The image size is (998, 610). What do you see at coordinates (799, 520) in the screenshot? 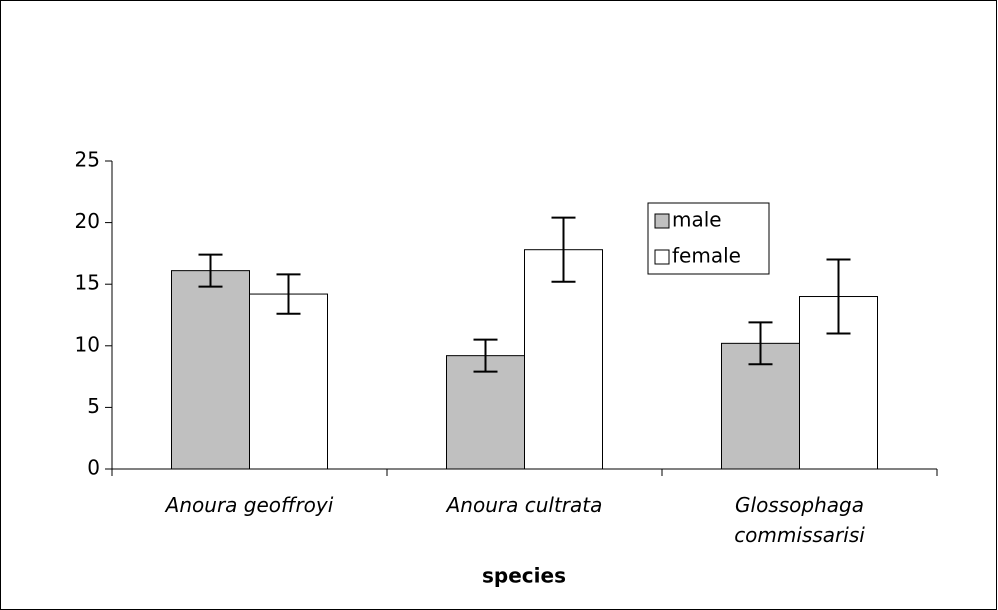
I see `x-tick-label: Glossophaga commissarisi` at bounding box center [799, 520].